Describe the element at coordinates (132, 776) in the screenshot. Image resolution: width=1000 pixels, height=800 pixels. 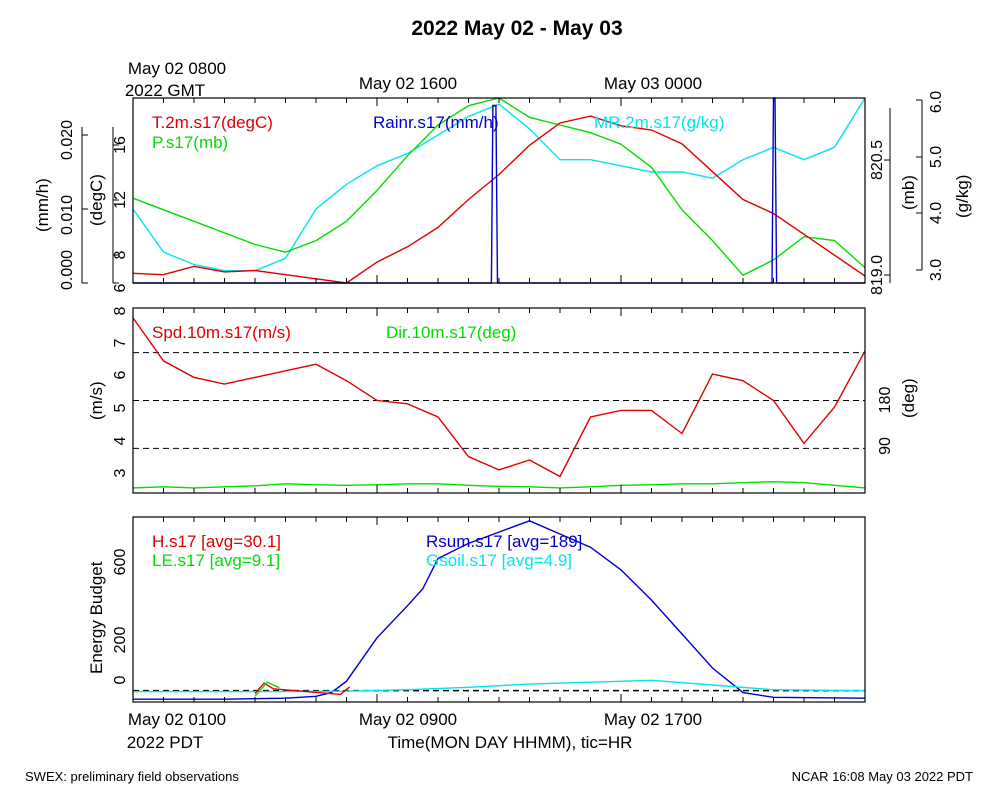
I see `footer-left: SWEX: preliminary field observations` at that location.